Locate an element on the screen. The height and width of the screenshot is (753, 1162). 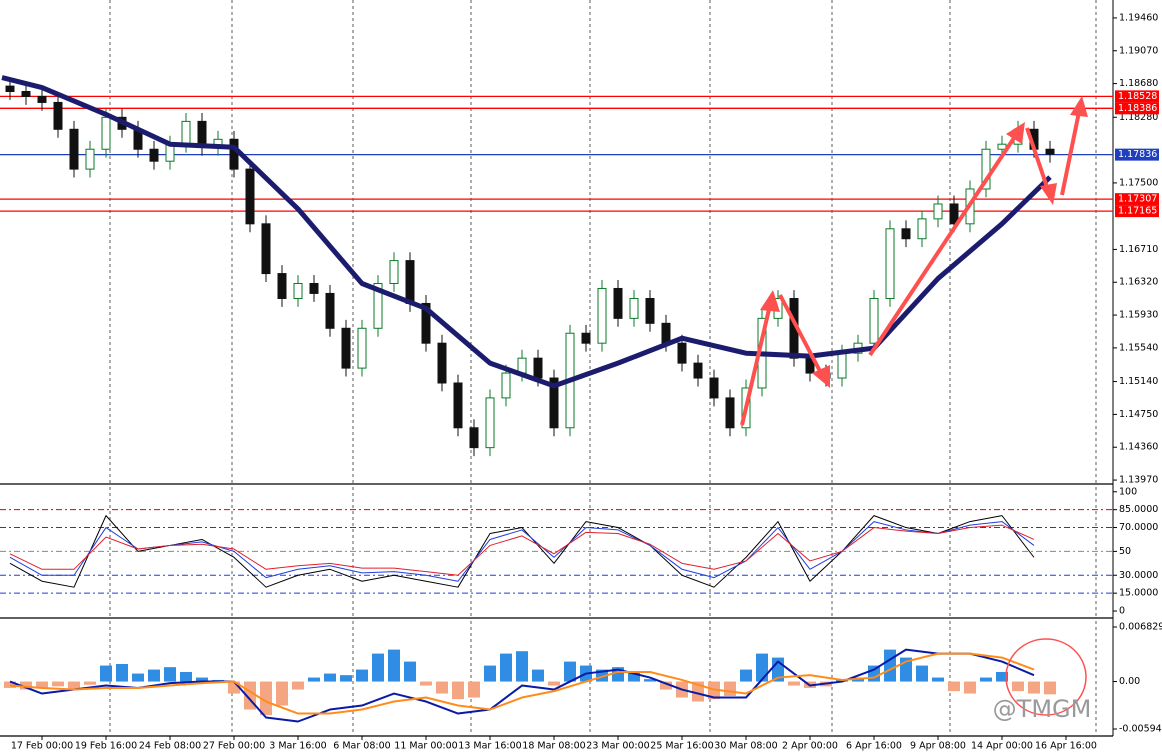
y-tick-label: 1.15930 is located at coordinates (1138, 315).